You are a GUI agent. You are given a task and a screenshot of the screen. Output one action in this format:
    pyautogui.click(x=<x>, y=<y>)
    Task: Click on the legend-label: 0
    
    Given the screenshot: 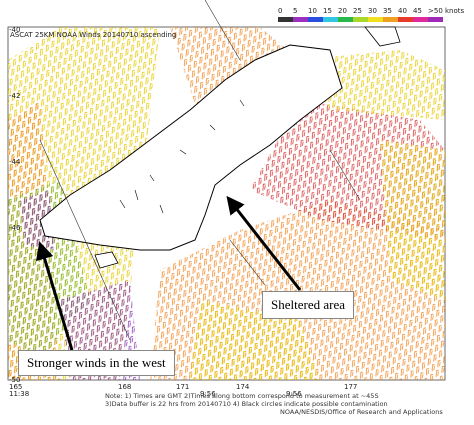 What is the action you would take?
    pyautogui.click(x=280, y=11)
    